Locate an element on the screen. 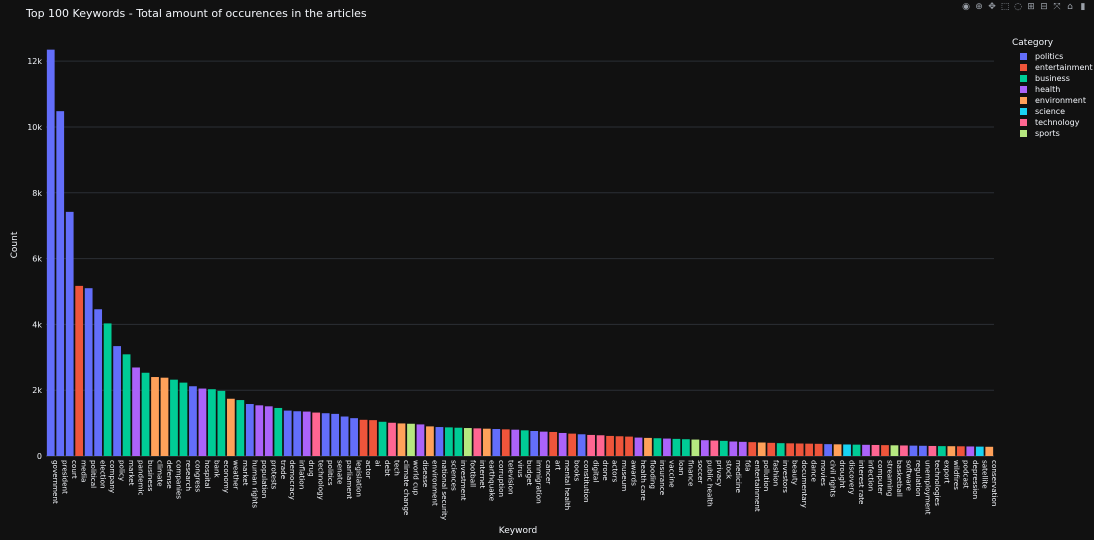  bar-civil-rights is located at coordinates (828, 450).